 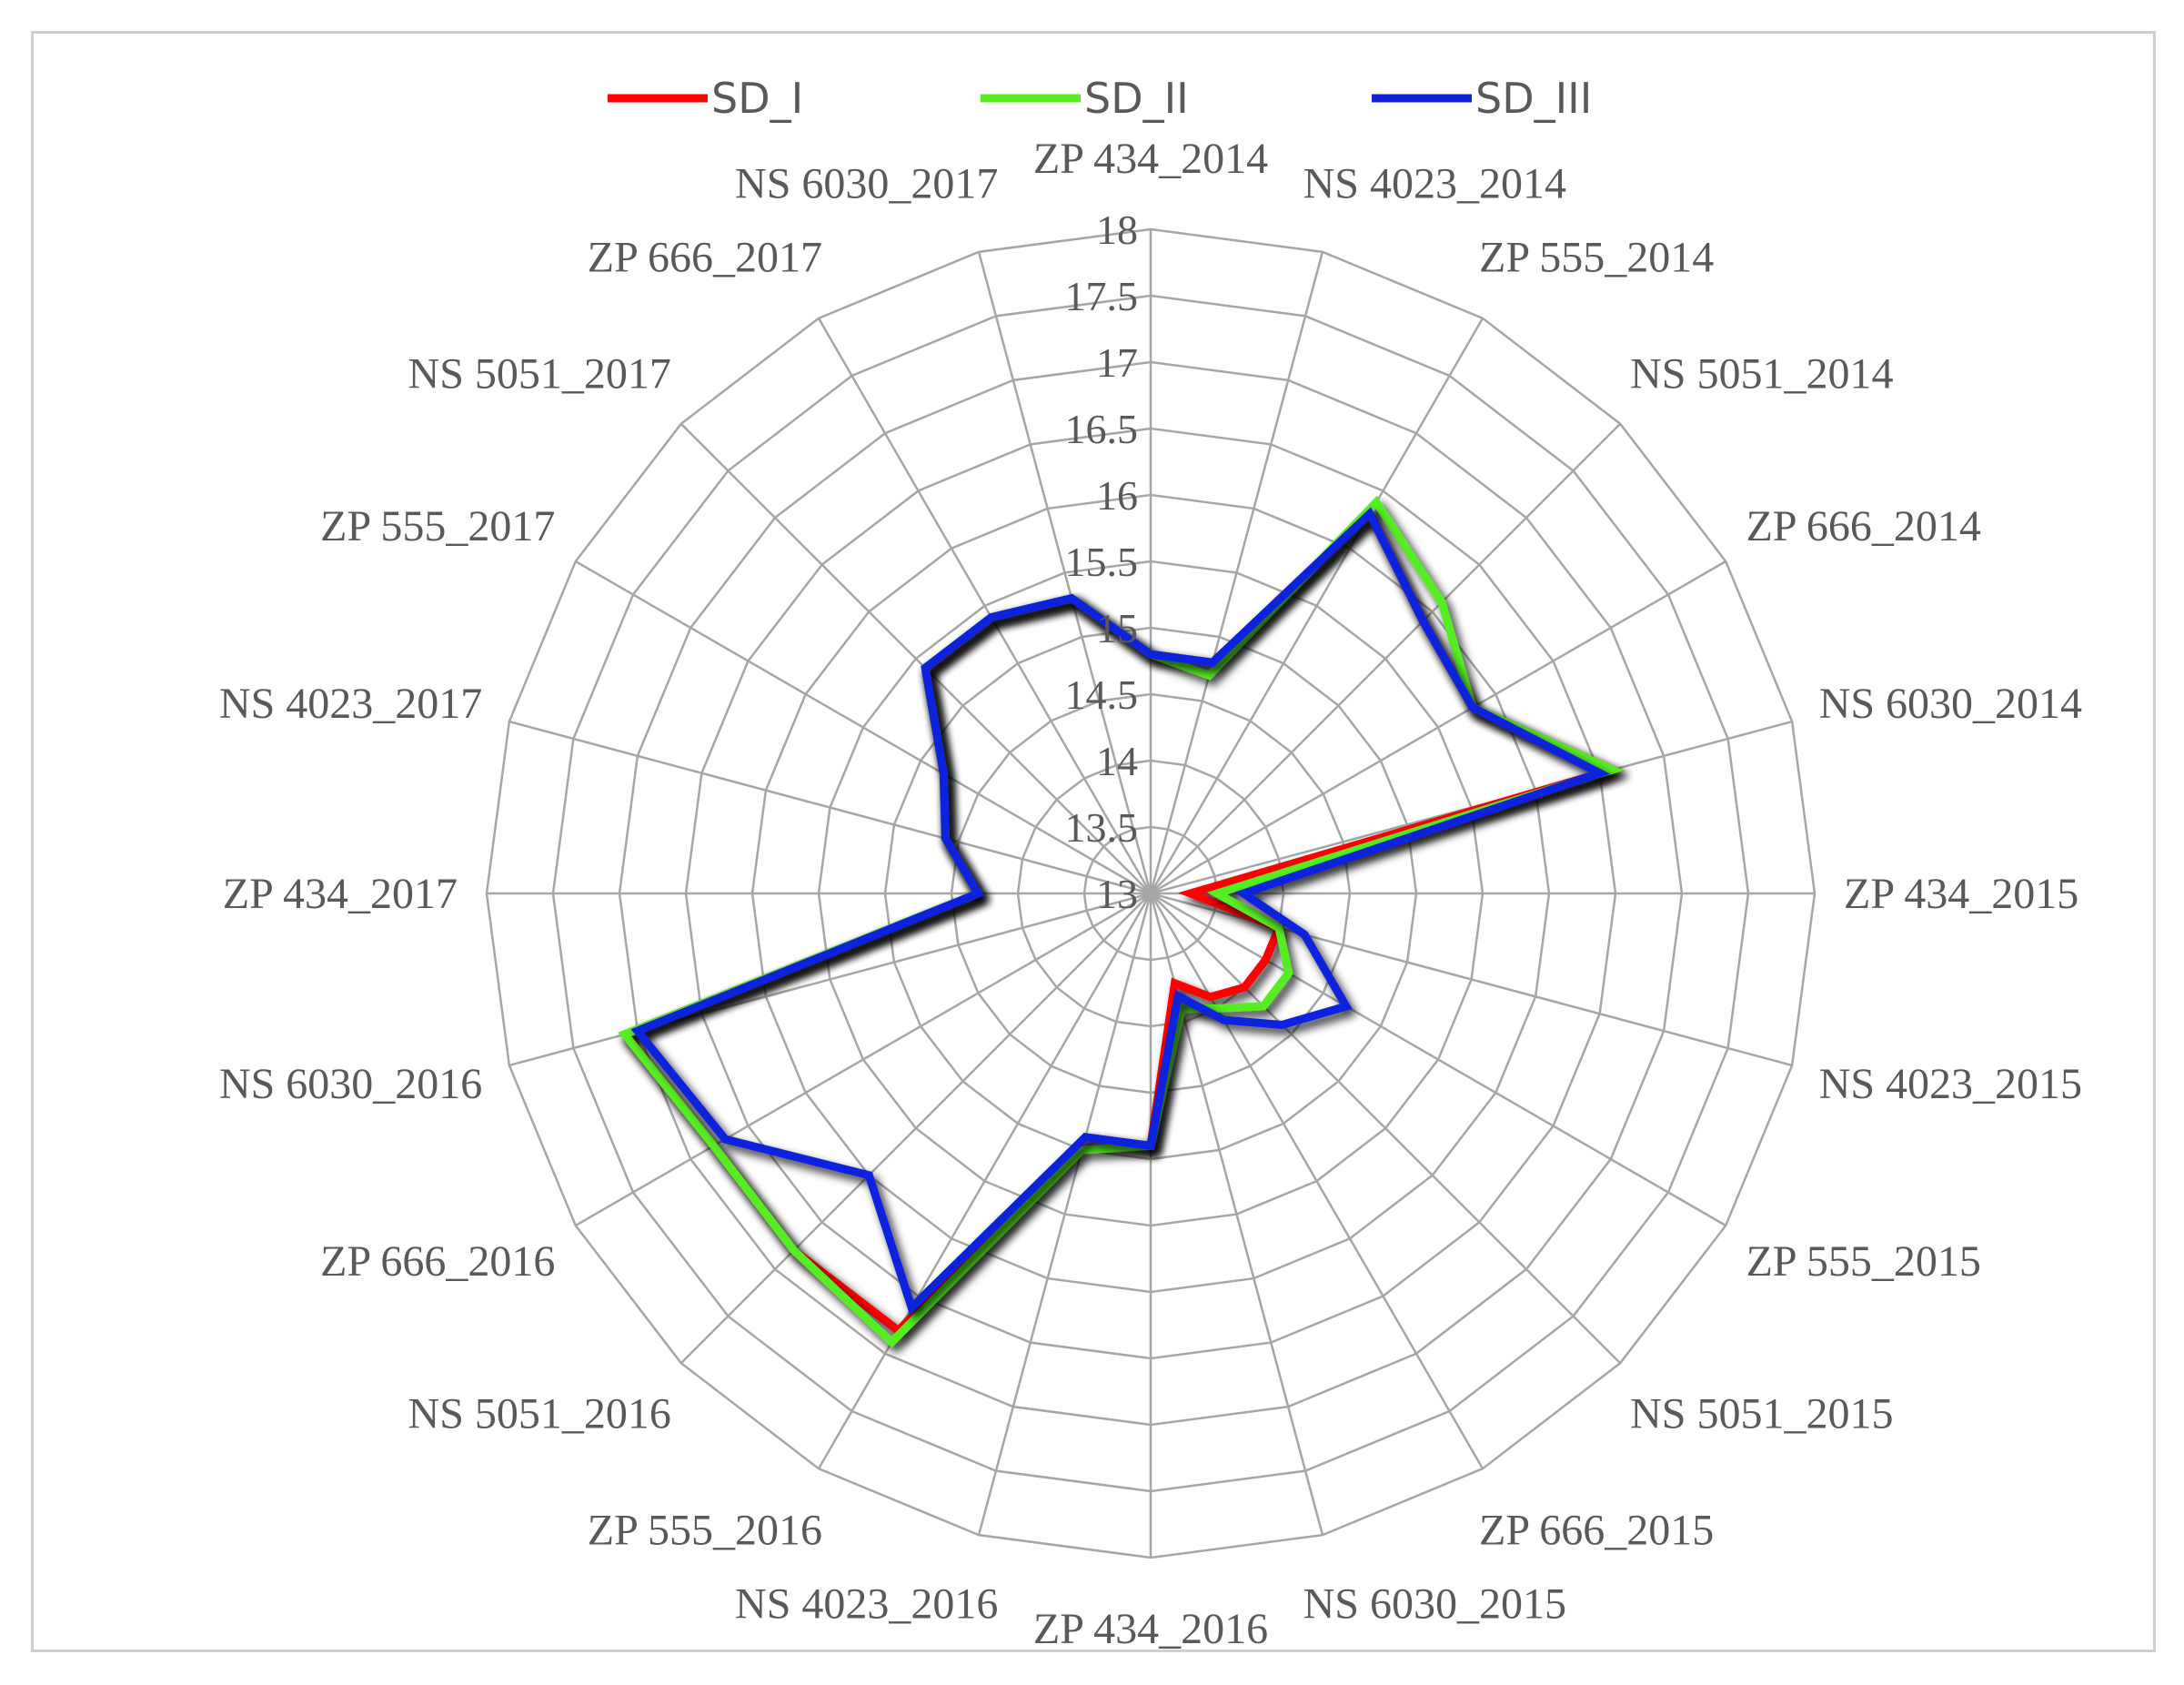 I want to click on category-label: NS 5051_2016, so click(x=539, y=1413).